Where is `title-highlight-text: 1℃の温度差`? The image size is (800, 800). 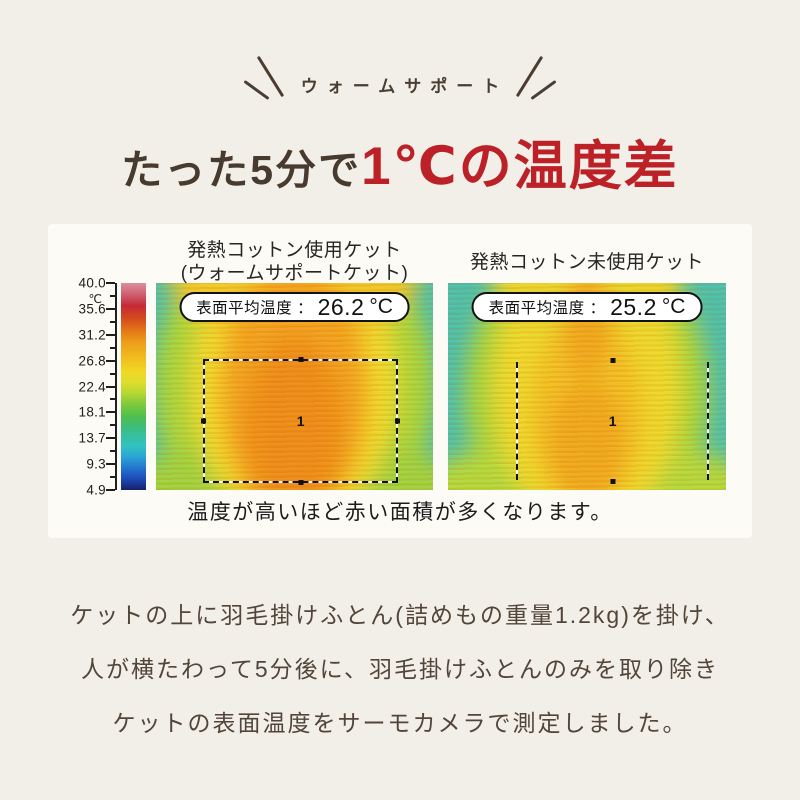
title-highlight-text: 1℃の温度差 is located at coordinates (520, 167).